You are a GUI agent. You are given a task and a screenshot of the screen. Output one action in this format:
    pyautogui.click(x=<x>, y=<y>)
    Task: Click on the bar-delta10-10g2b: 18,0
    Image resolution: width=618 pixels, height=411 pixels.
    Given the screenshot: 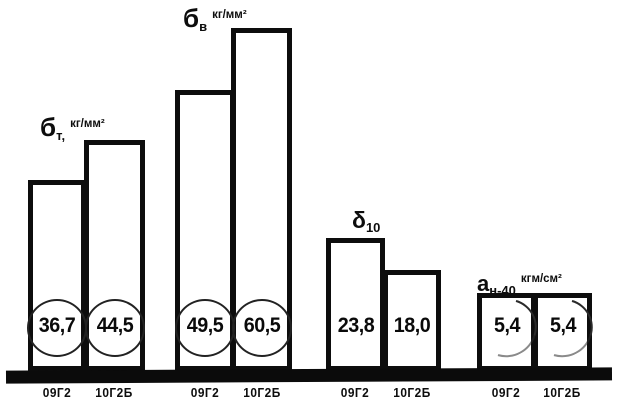 What is the action you would take?
    pyautogui.click(x=412, y=320)
    